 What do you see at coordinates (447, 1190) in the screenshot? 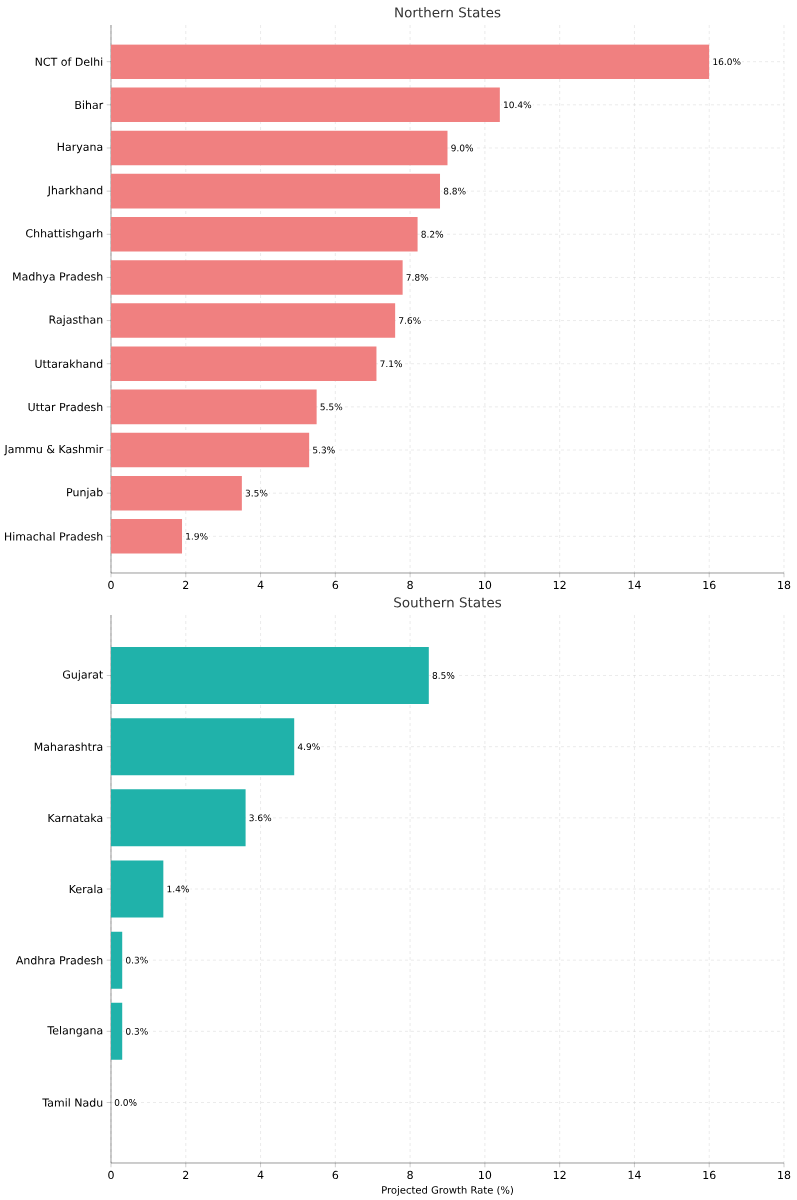
I see `x-axis-title: Projected Growth Rate (%)` at bounding box center [447, 1190].